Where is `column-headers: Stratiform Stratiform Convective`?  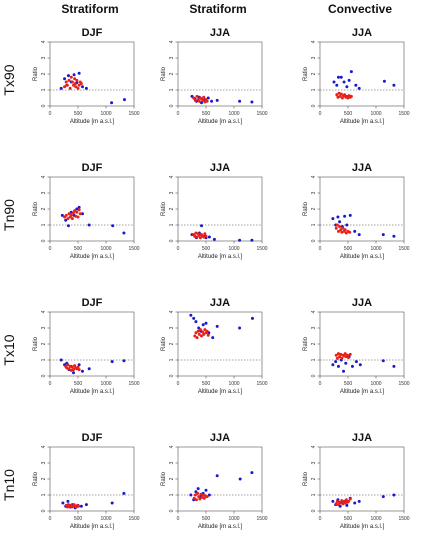
column-headers: Stratiform Stratiform Convective is located at coordinates (226, 9).